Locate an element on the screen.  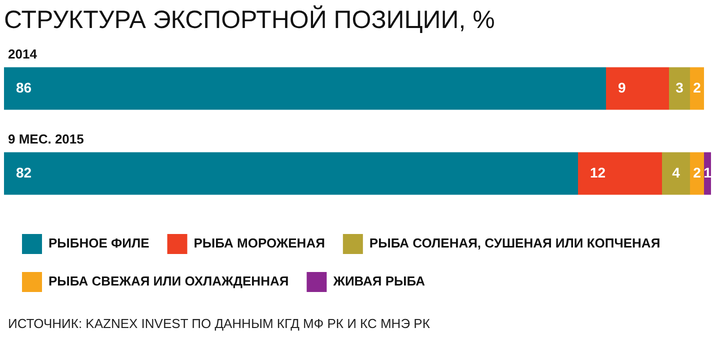
legend-label: РЫБА СОЛЕНАЯ, СУШЕНАЯ ИЛИ КОПЧЕНАЯ is located at coordinates (514, 243).